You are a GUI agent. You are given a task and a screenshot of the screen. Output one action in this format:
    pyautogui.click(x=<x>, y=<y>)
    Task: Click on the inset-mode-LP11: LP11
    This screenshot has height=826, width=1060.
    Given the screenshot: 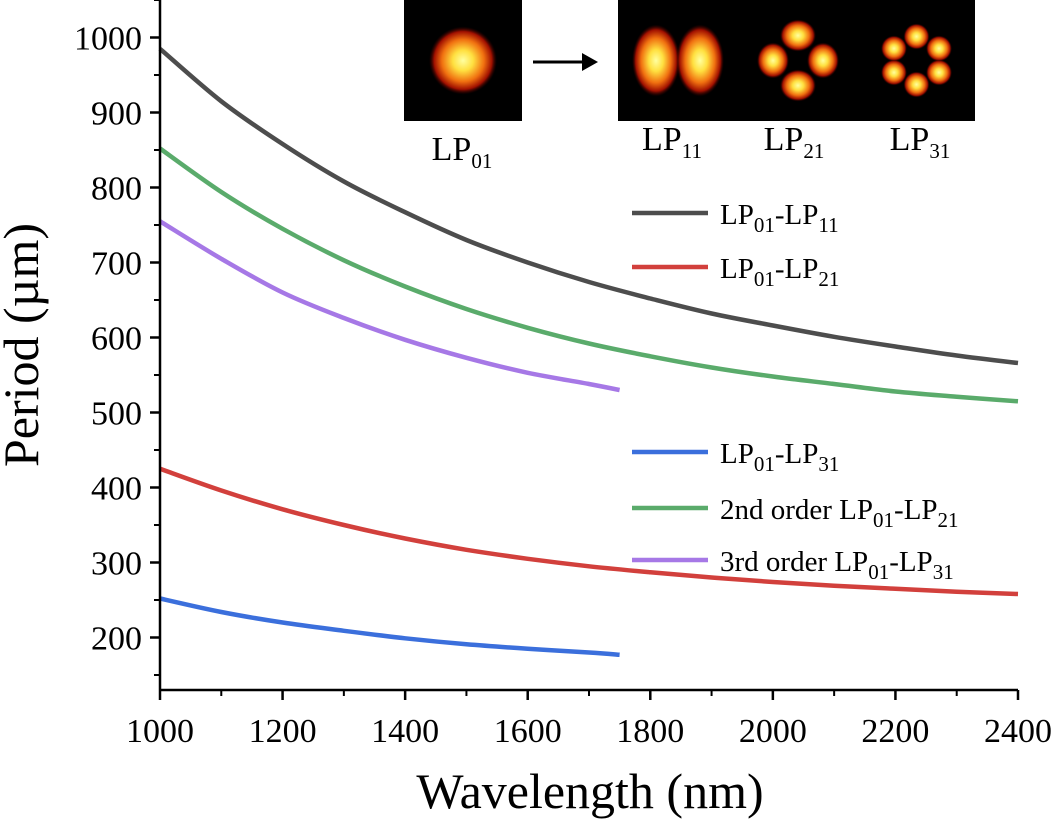 What is the action you would take?
    pyautogui.click(x=678, y=81)
    